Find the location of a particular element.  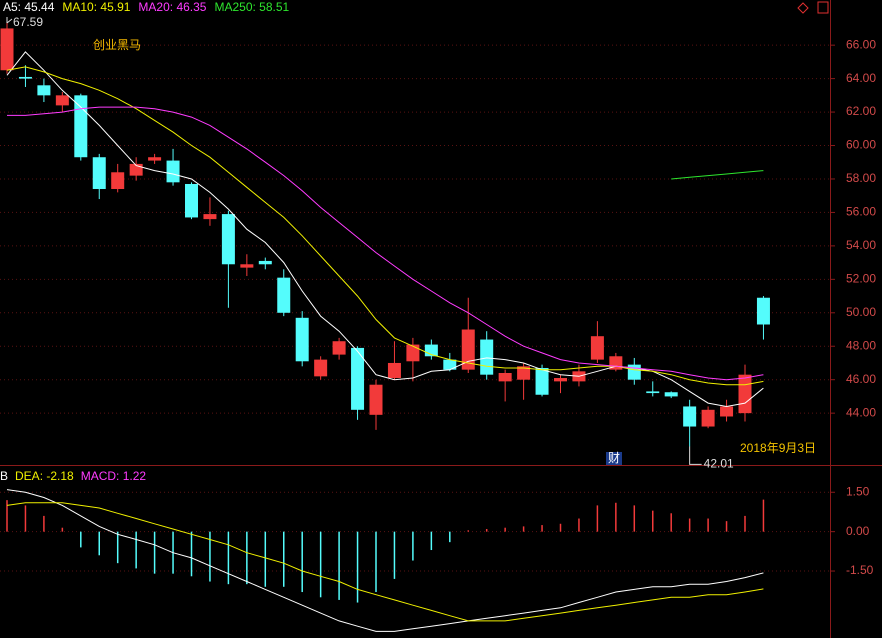

y-tick-label: -1.50 is located at coordinates (860, 570).